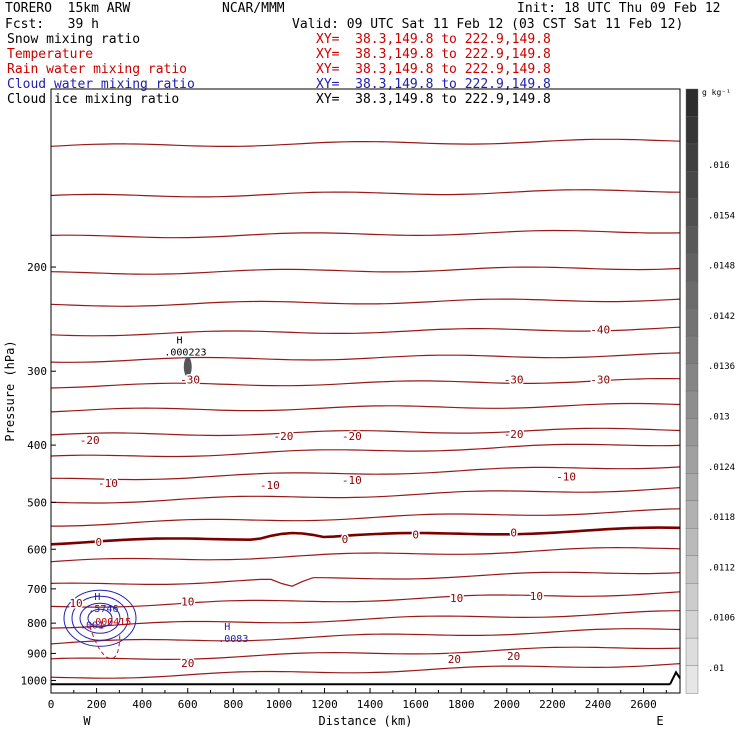 Image resolution: width=740 pixels, height=740 pixels. I want to click on legend-label: Temperature, so click(50, 54).